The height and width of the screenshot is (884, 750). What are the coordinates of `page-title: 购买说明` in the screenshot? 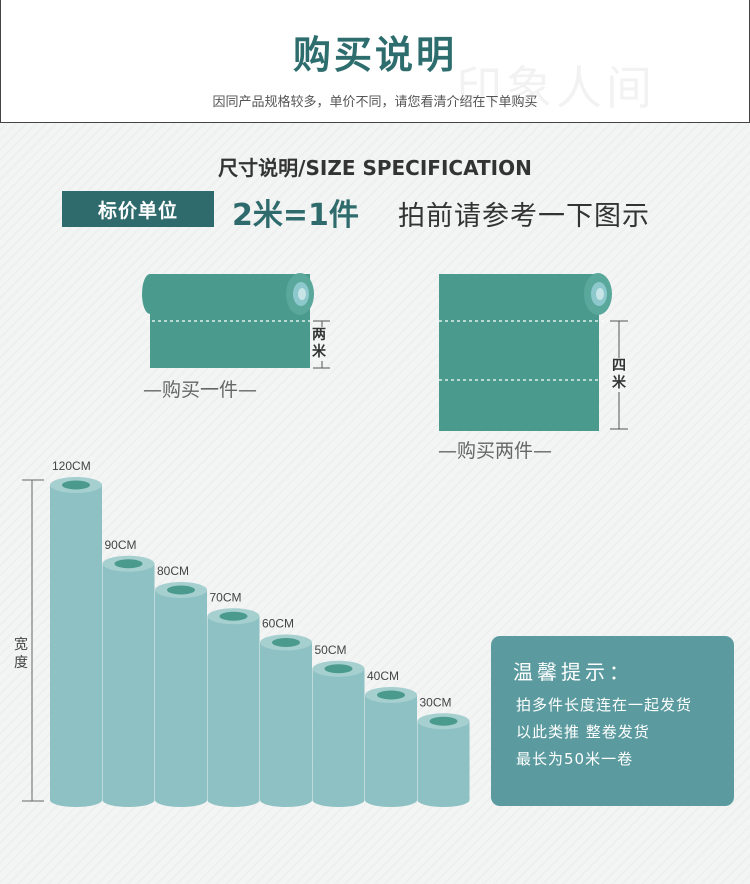 It's located at (374, 55).